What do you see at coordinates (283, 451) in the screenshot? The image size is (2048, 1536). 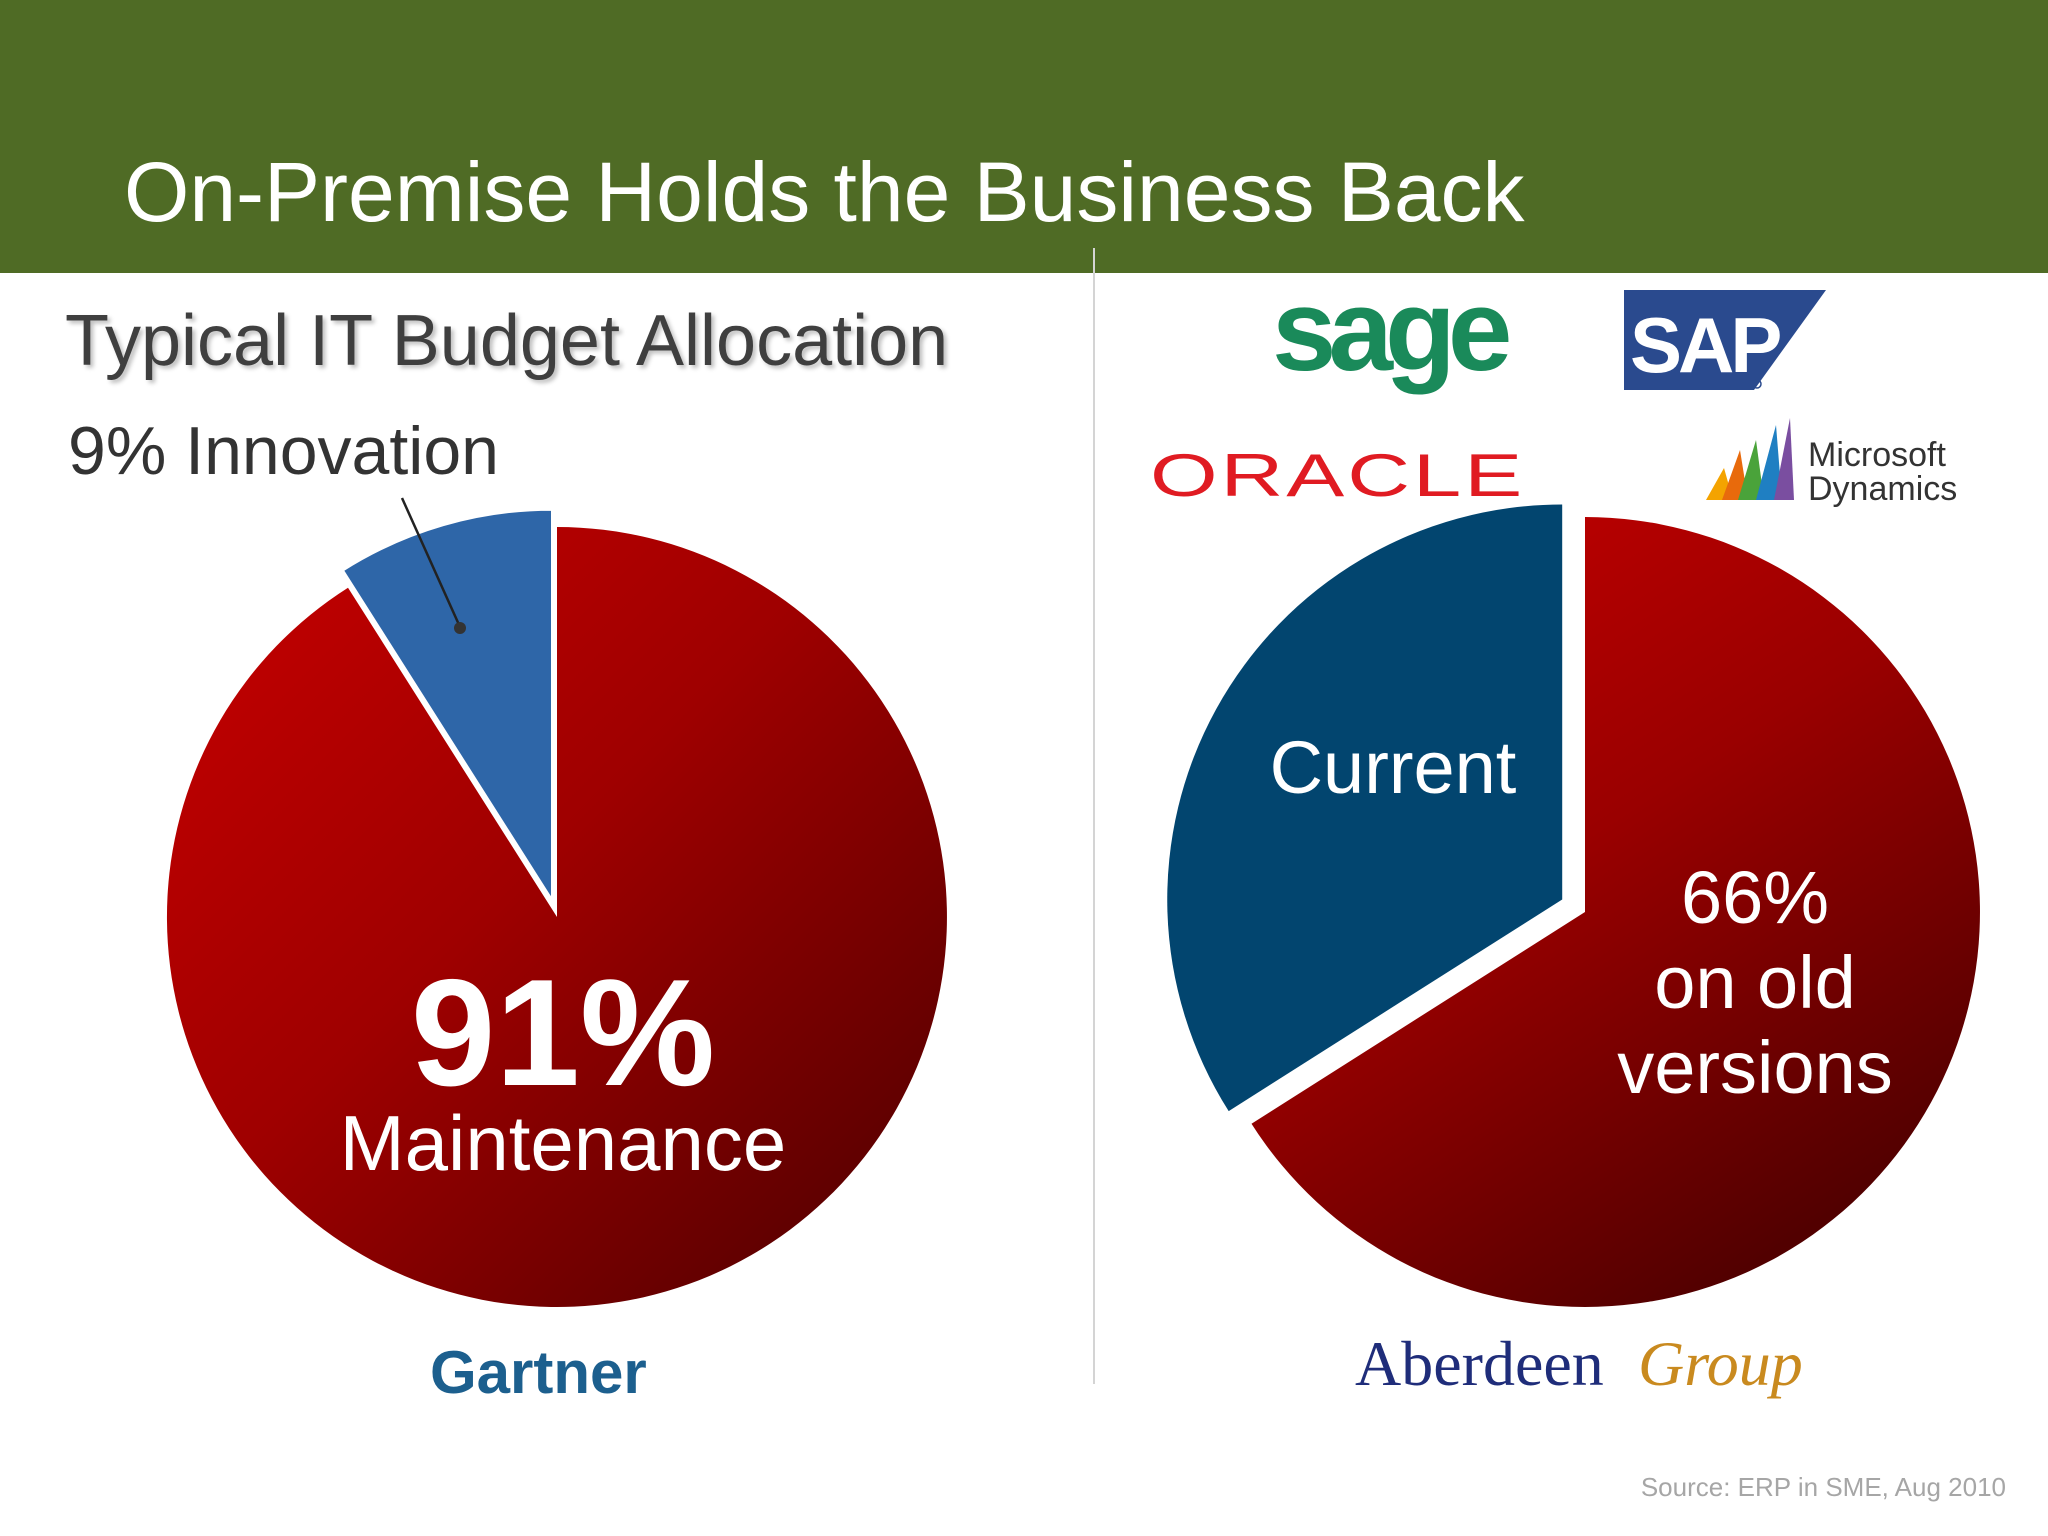 I see `innovation-label: 9% Innovation` at bounding box center [283, 451].